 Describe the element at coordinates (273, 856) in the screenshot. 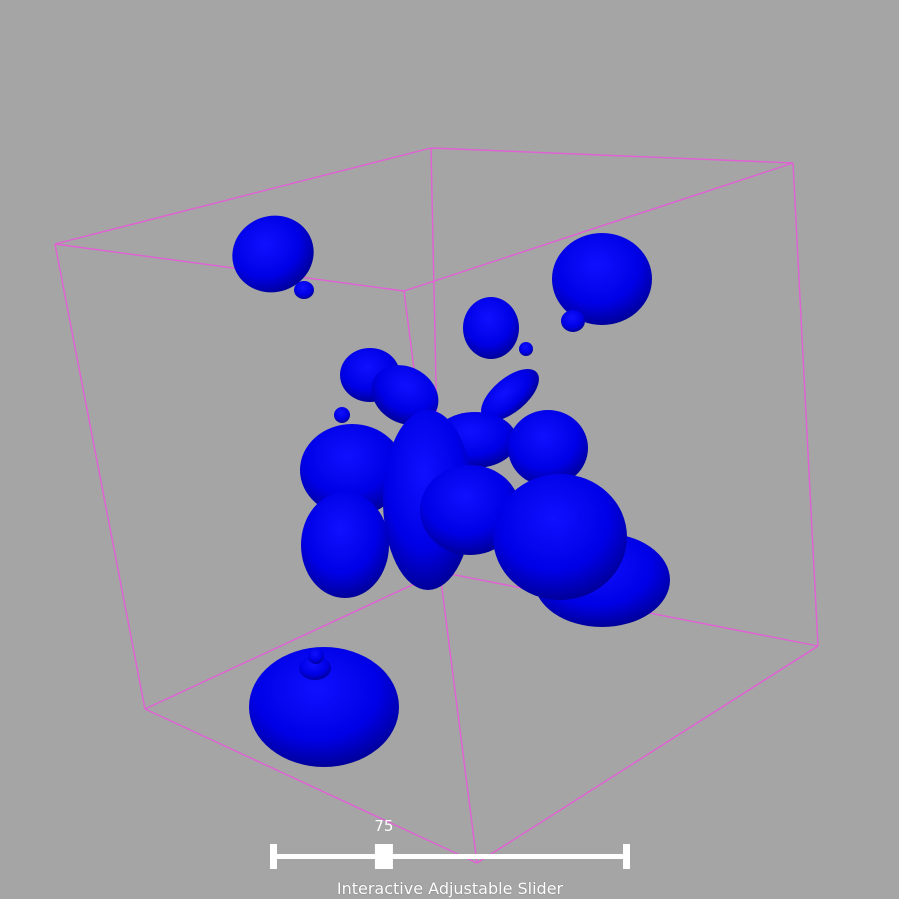

I see `slider-left-cap` at that location.